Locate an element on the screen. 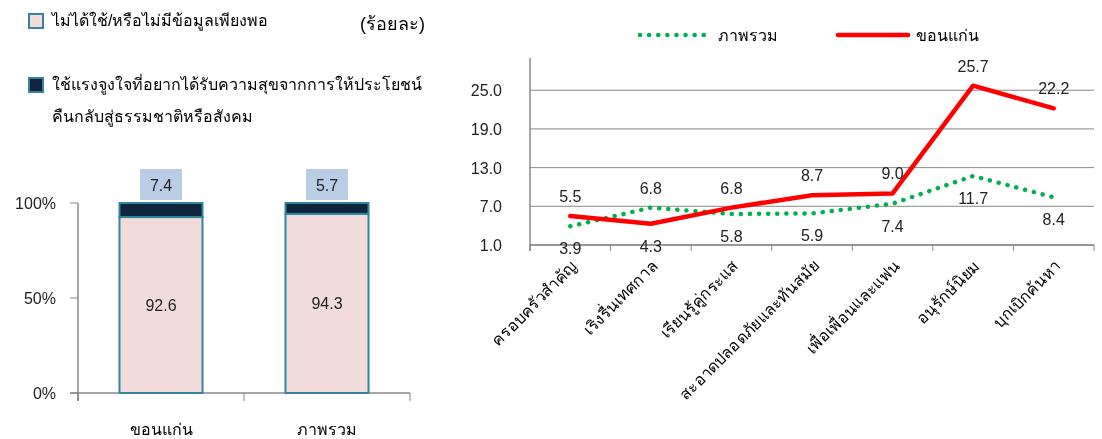 This screenshot has height=439, width=1102. y-tick-label: 13.0 is located at coordinates (486, 168).